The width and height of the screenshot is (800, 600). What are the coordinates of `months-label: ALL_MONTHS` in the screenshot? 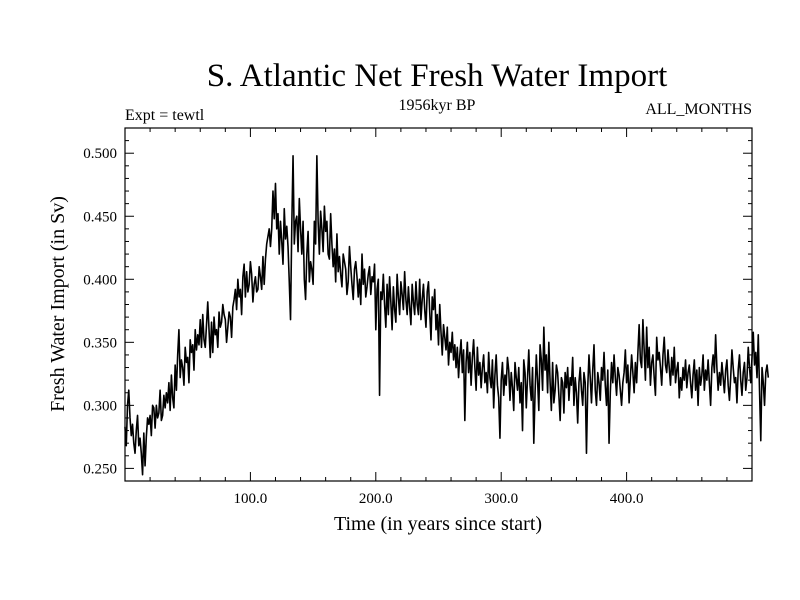 It's located at (698, 109).